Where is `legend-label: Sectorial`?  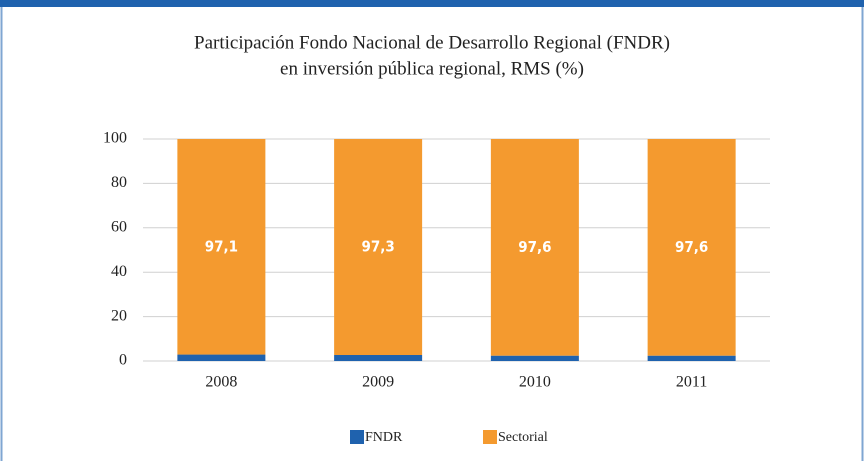
legend-label: Sectorial is located at coordinates (523, 437).